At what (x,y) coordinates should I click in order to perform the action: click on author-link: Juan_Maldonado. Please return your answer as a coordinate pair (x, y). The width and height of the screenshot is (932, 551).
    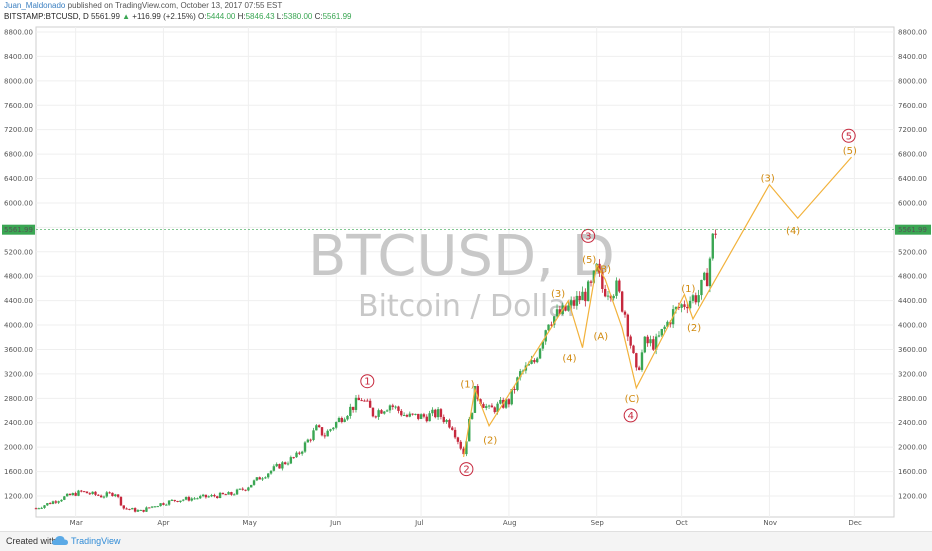
    Looking at the image, I should click on (35, 5).